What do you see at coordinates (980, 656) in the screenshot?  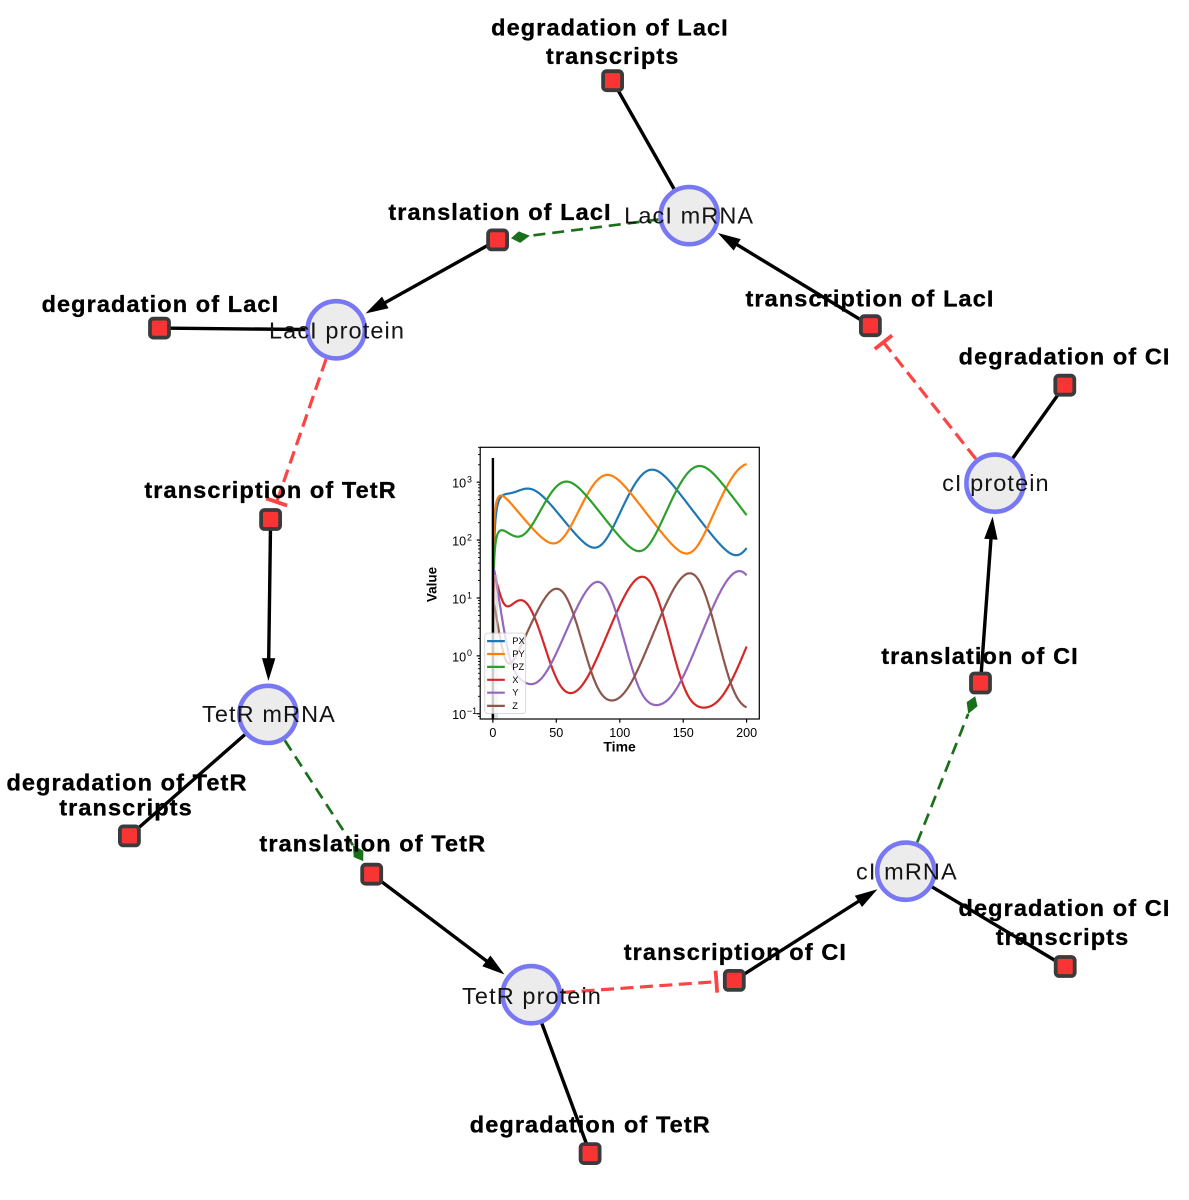 I see `svg-text: translation of CI` at bounding box center [980, 656].